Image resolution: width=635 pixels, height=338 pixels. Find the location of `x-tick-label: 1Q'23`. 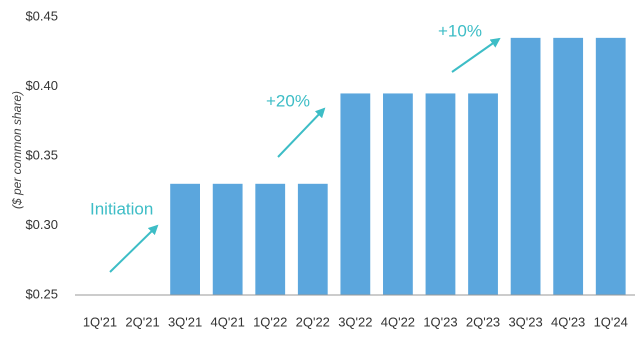

x-tick-label: 1Q'23 is located at coordinates (440, 321).